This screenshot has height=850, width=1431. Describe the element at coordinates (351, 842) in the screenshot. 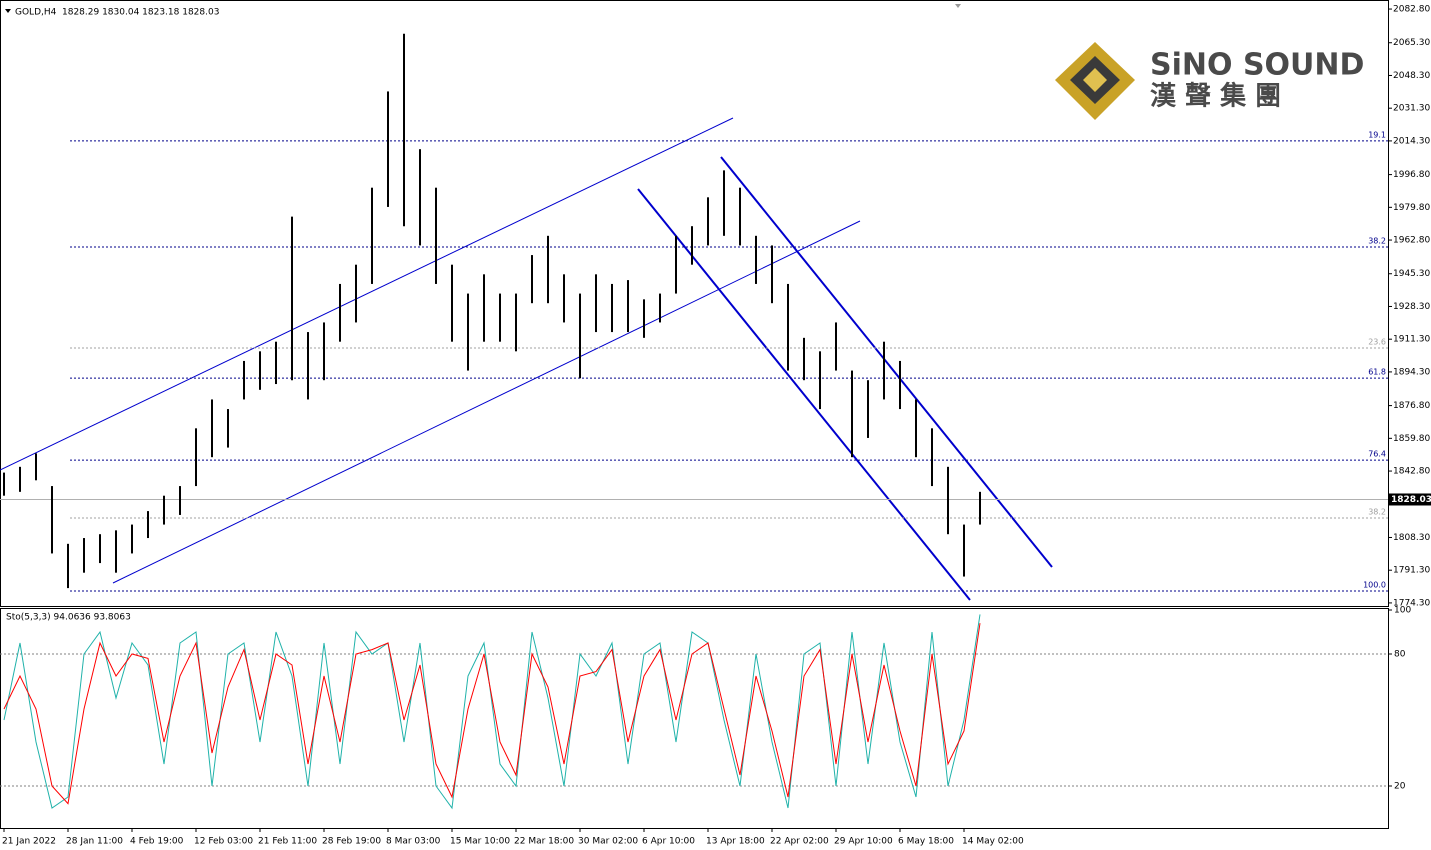

I see `x-tick-label: 28 Feb 19:00` at that location.